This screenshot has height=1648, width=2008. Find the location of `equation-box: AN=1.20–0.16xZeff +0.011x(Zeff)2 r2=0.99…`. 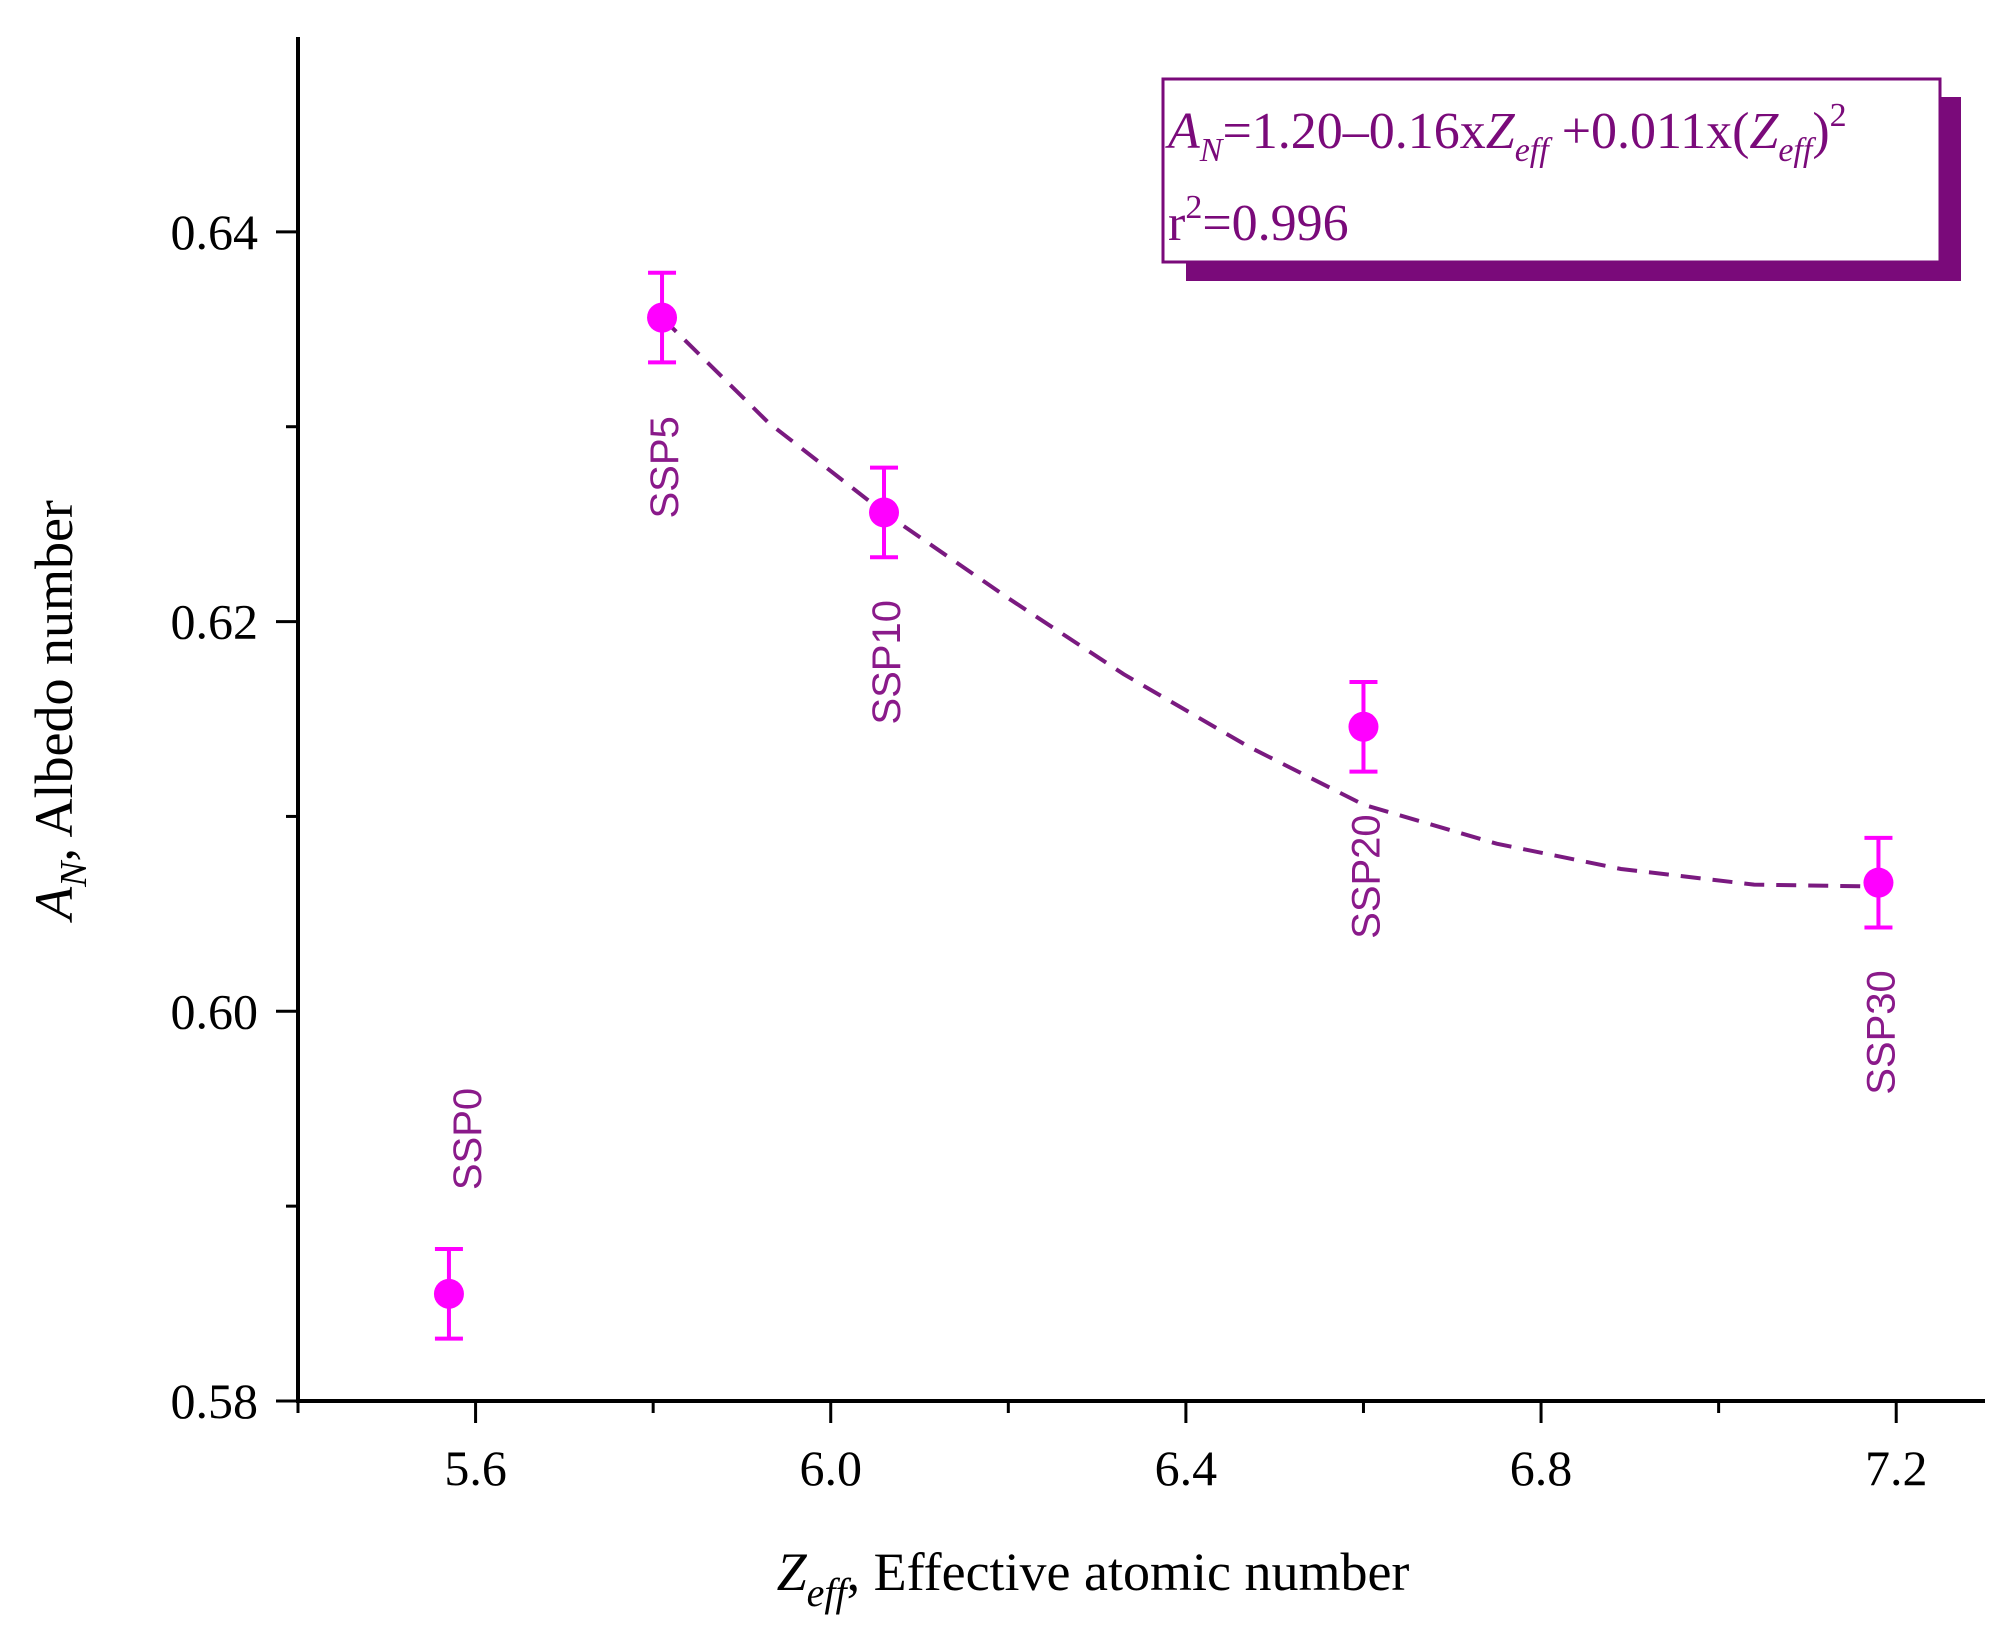

equation-box: AN=1.20–0.16xZeff +0.011x(Zeff)2 r2=0.99… is located at coordinates (1561, 179).